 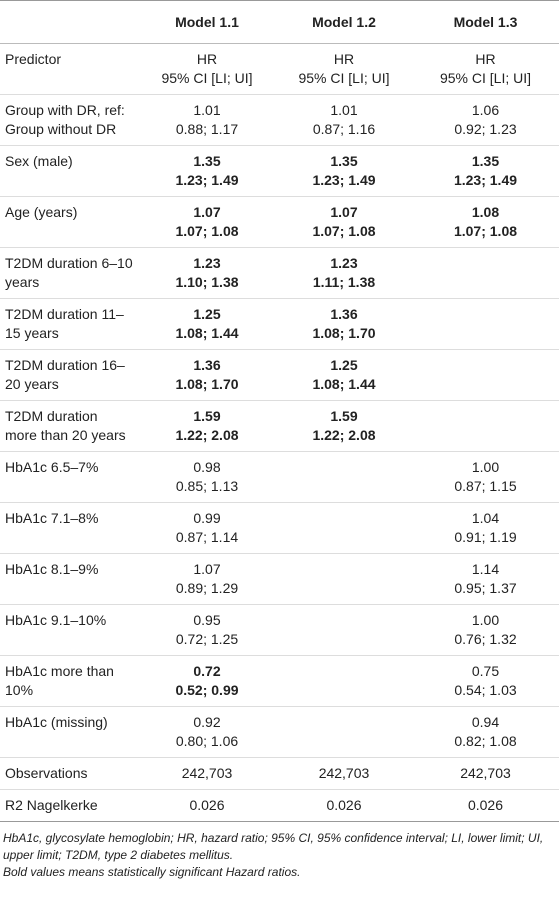 What do you see at coordinates (69, 426) in the screenshot?
I see `row-label: T2DM duration more than 20 years` at bounding box center [69, 426].